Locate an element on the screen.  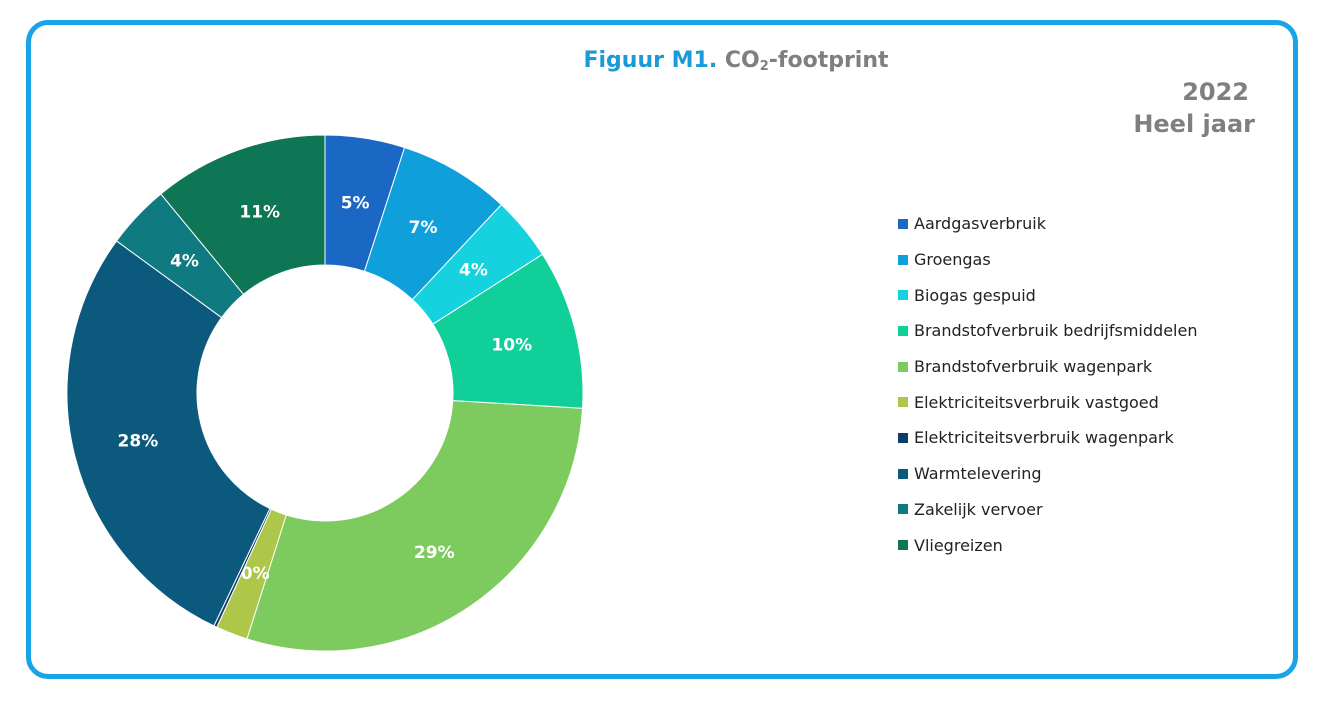
legend-item-3: Brandstofverbruik bedrijfsmiddelen is located at coordinates (1047, 331).